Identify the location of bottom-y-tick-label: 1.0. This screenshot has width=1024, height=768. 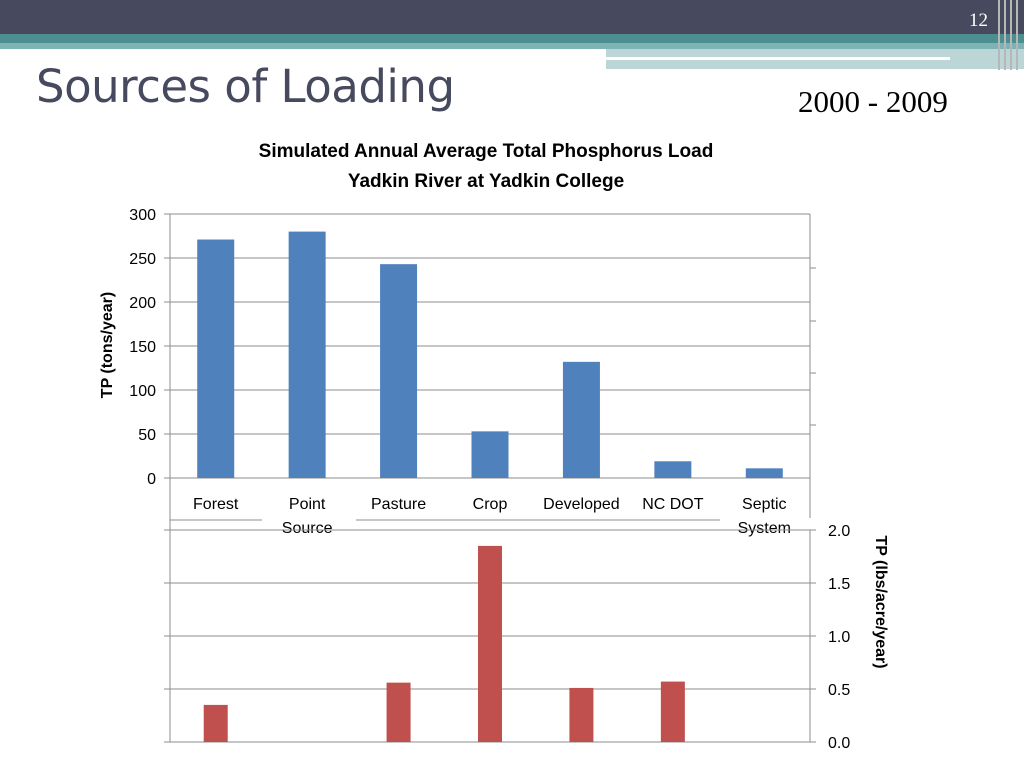
(839, 637).